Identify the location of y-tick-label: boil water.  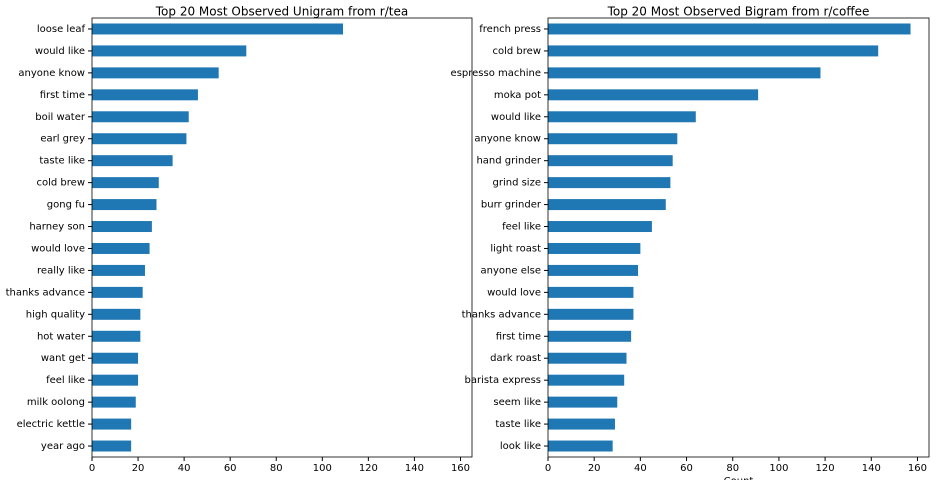
(60, 117).